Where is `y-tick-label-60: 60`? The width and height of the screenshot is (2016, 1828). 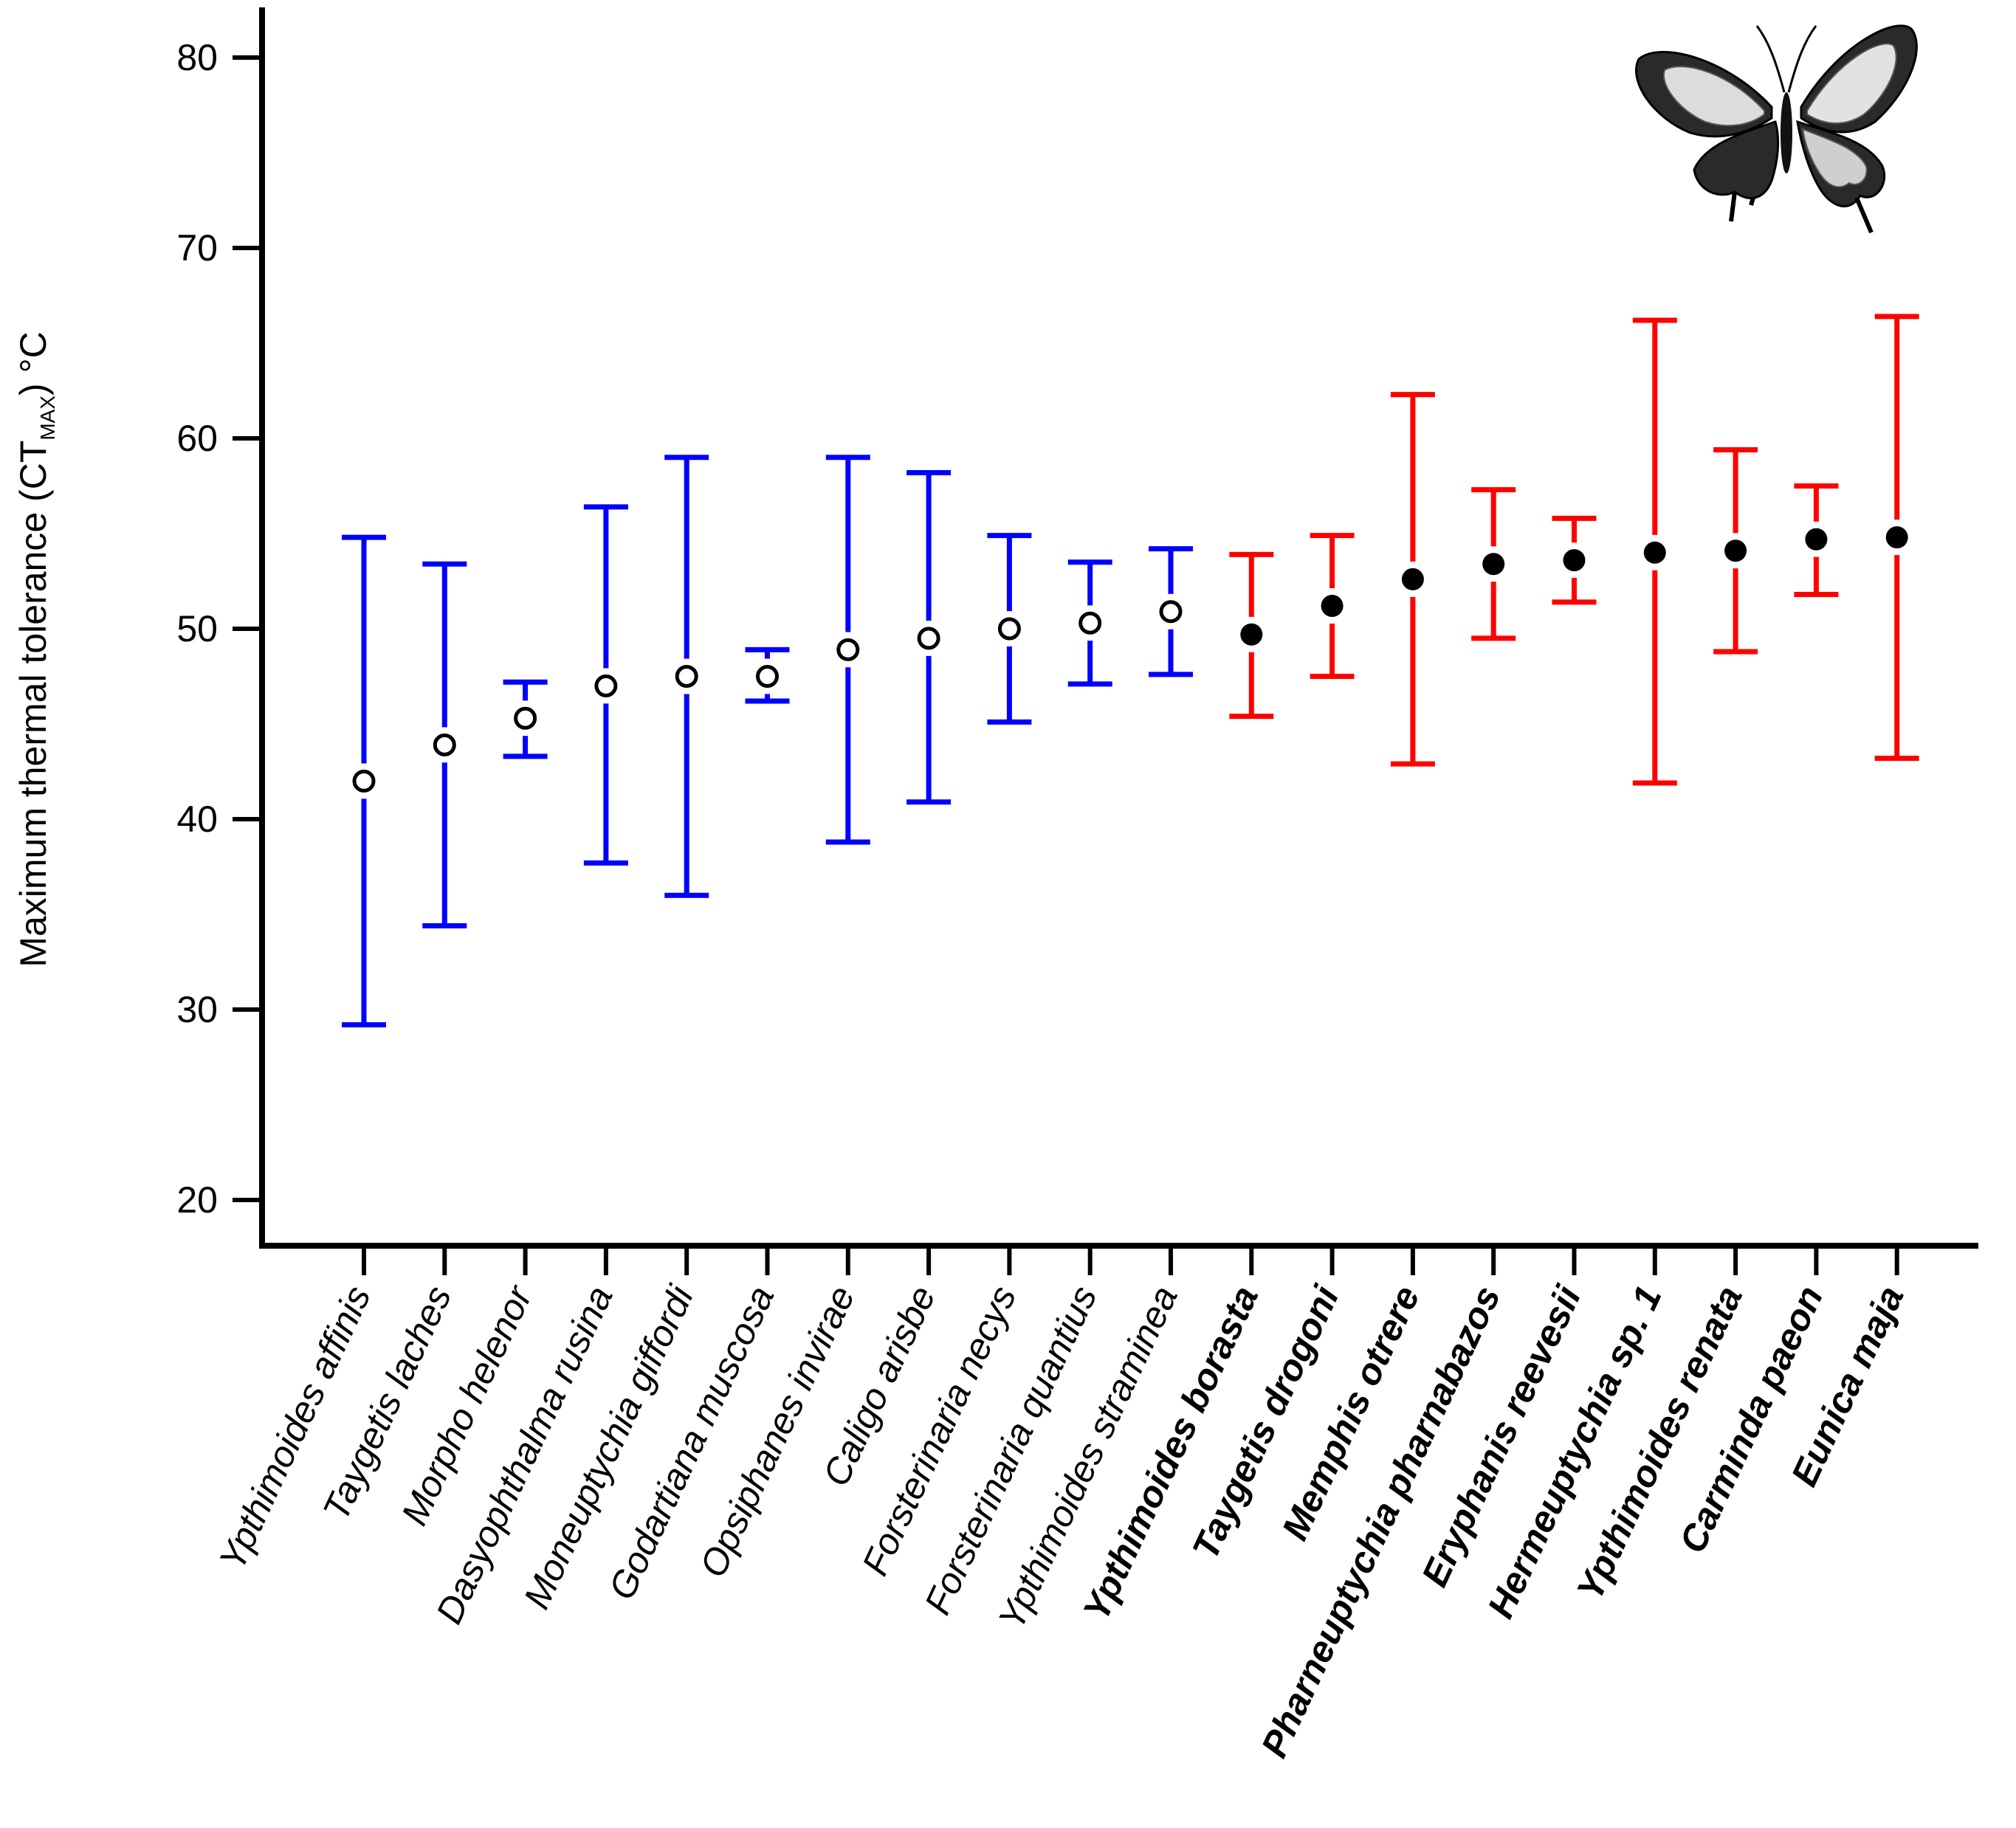
y-tick-label-60: 60 is located at coordinates (197, 438).